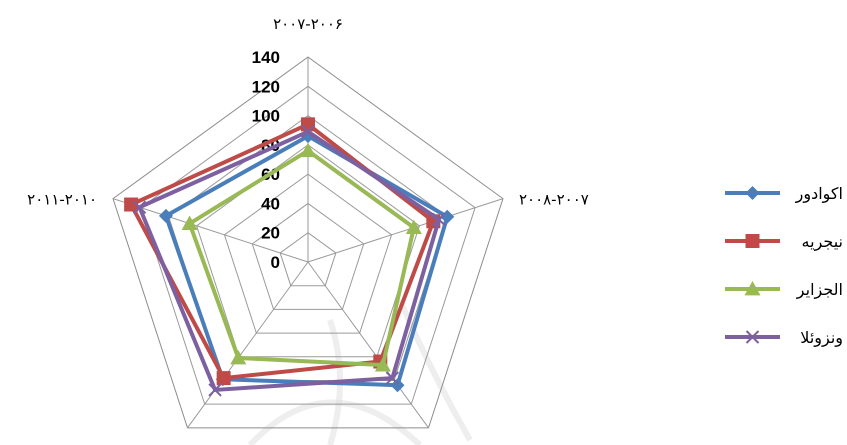  I want to click on legend-label: نیجریه, so click(822, 242).